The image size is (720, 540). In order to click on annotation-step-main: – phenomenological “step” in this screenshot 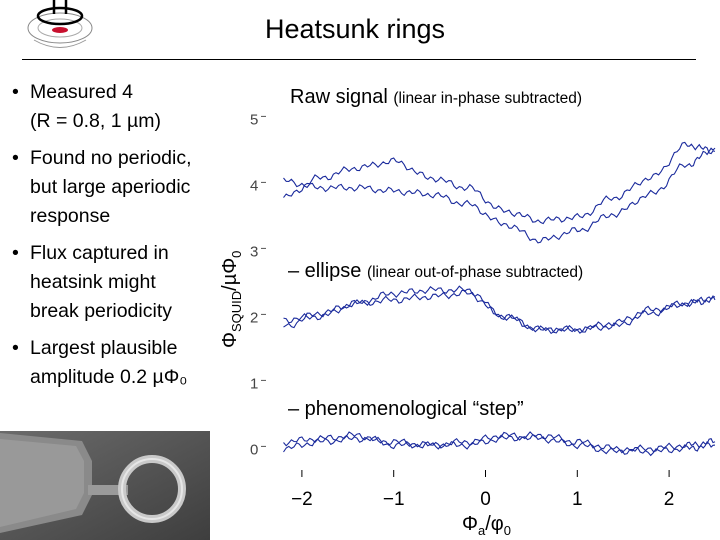, I will do `click(406, 409)`.